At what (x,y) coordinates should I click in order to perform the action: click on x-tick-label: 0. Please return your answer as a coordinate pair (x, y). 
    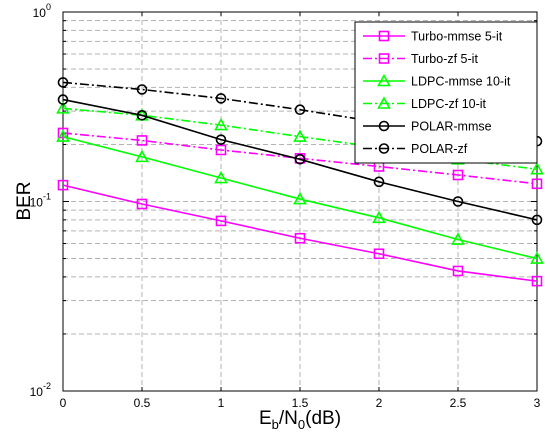
    Looking at the image, I should click on (63, 403).